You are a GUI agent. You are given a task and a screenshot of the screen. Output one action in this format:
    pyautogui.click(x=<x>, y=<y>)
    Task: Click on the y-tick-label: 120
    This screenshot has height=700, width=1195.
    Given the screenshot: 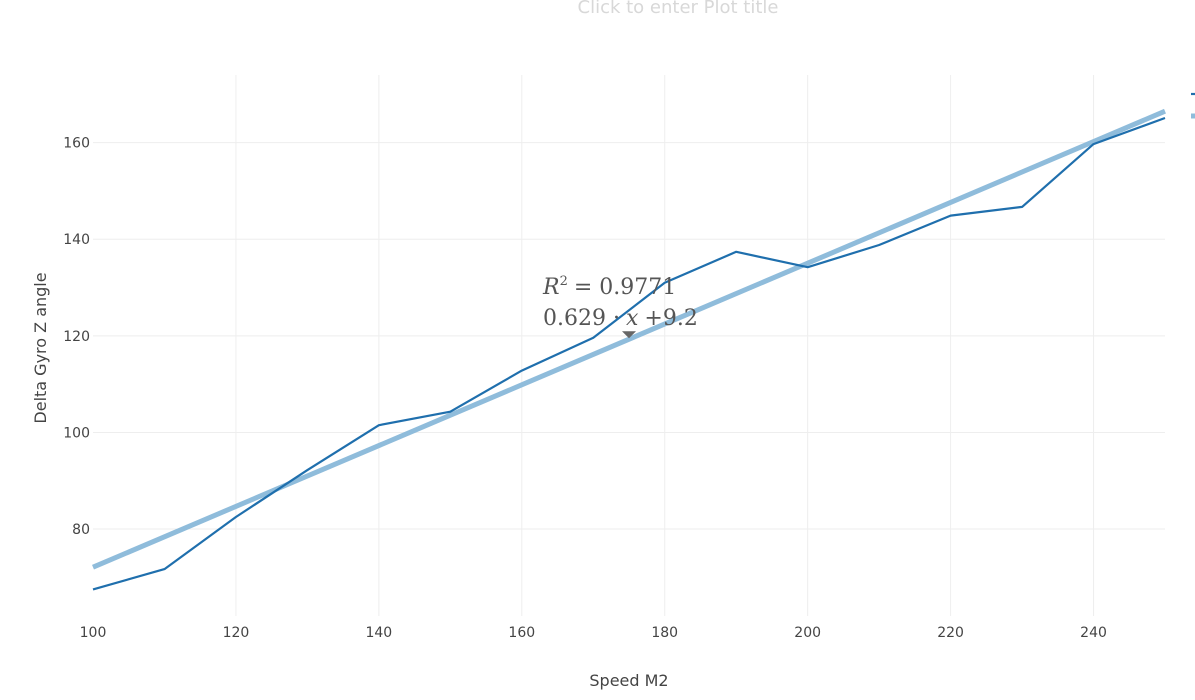 What is the action you would take?
    pyautogui.click(x=76, y=337)
    